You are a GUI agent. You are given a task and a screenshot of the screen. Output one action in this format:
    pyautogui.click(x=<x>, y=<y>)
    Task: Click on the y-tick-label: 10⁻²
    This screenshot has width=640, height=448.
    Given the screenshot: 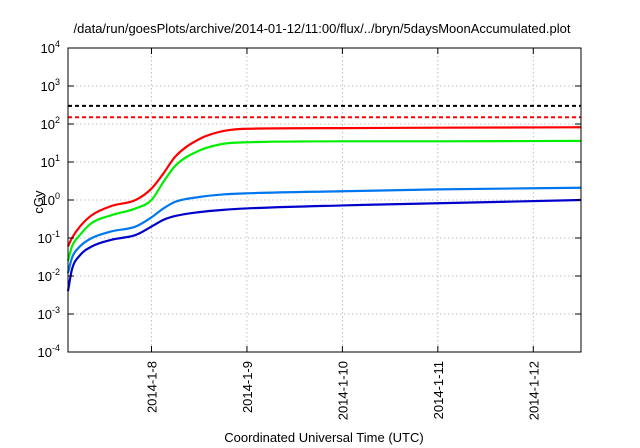 What is the action you would take?
    pyautogui.click(x=49, y=275)
    